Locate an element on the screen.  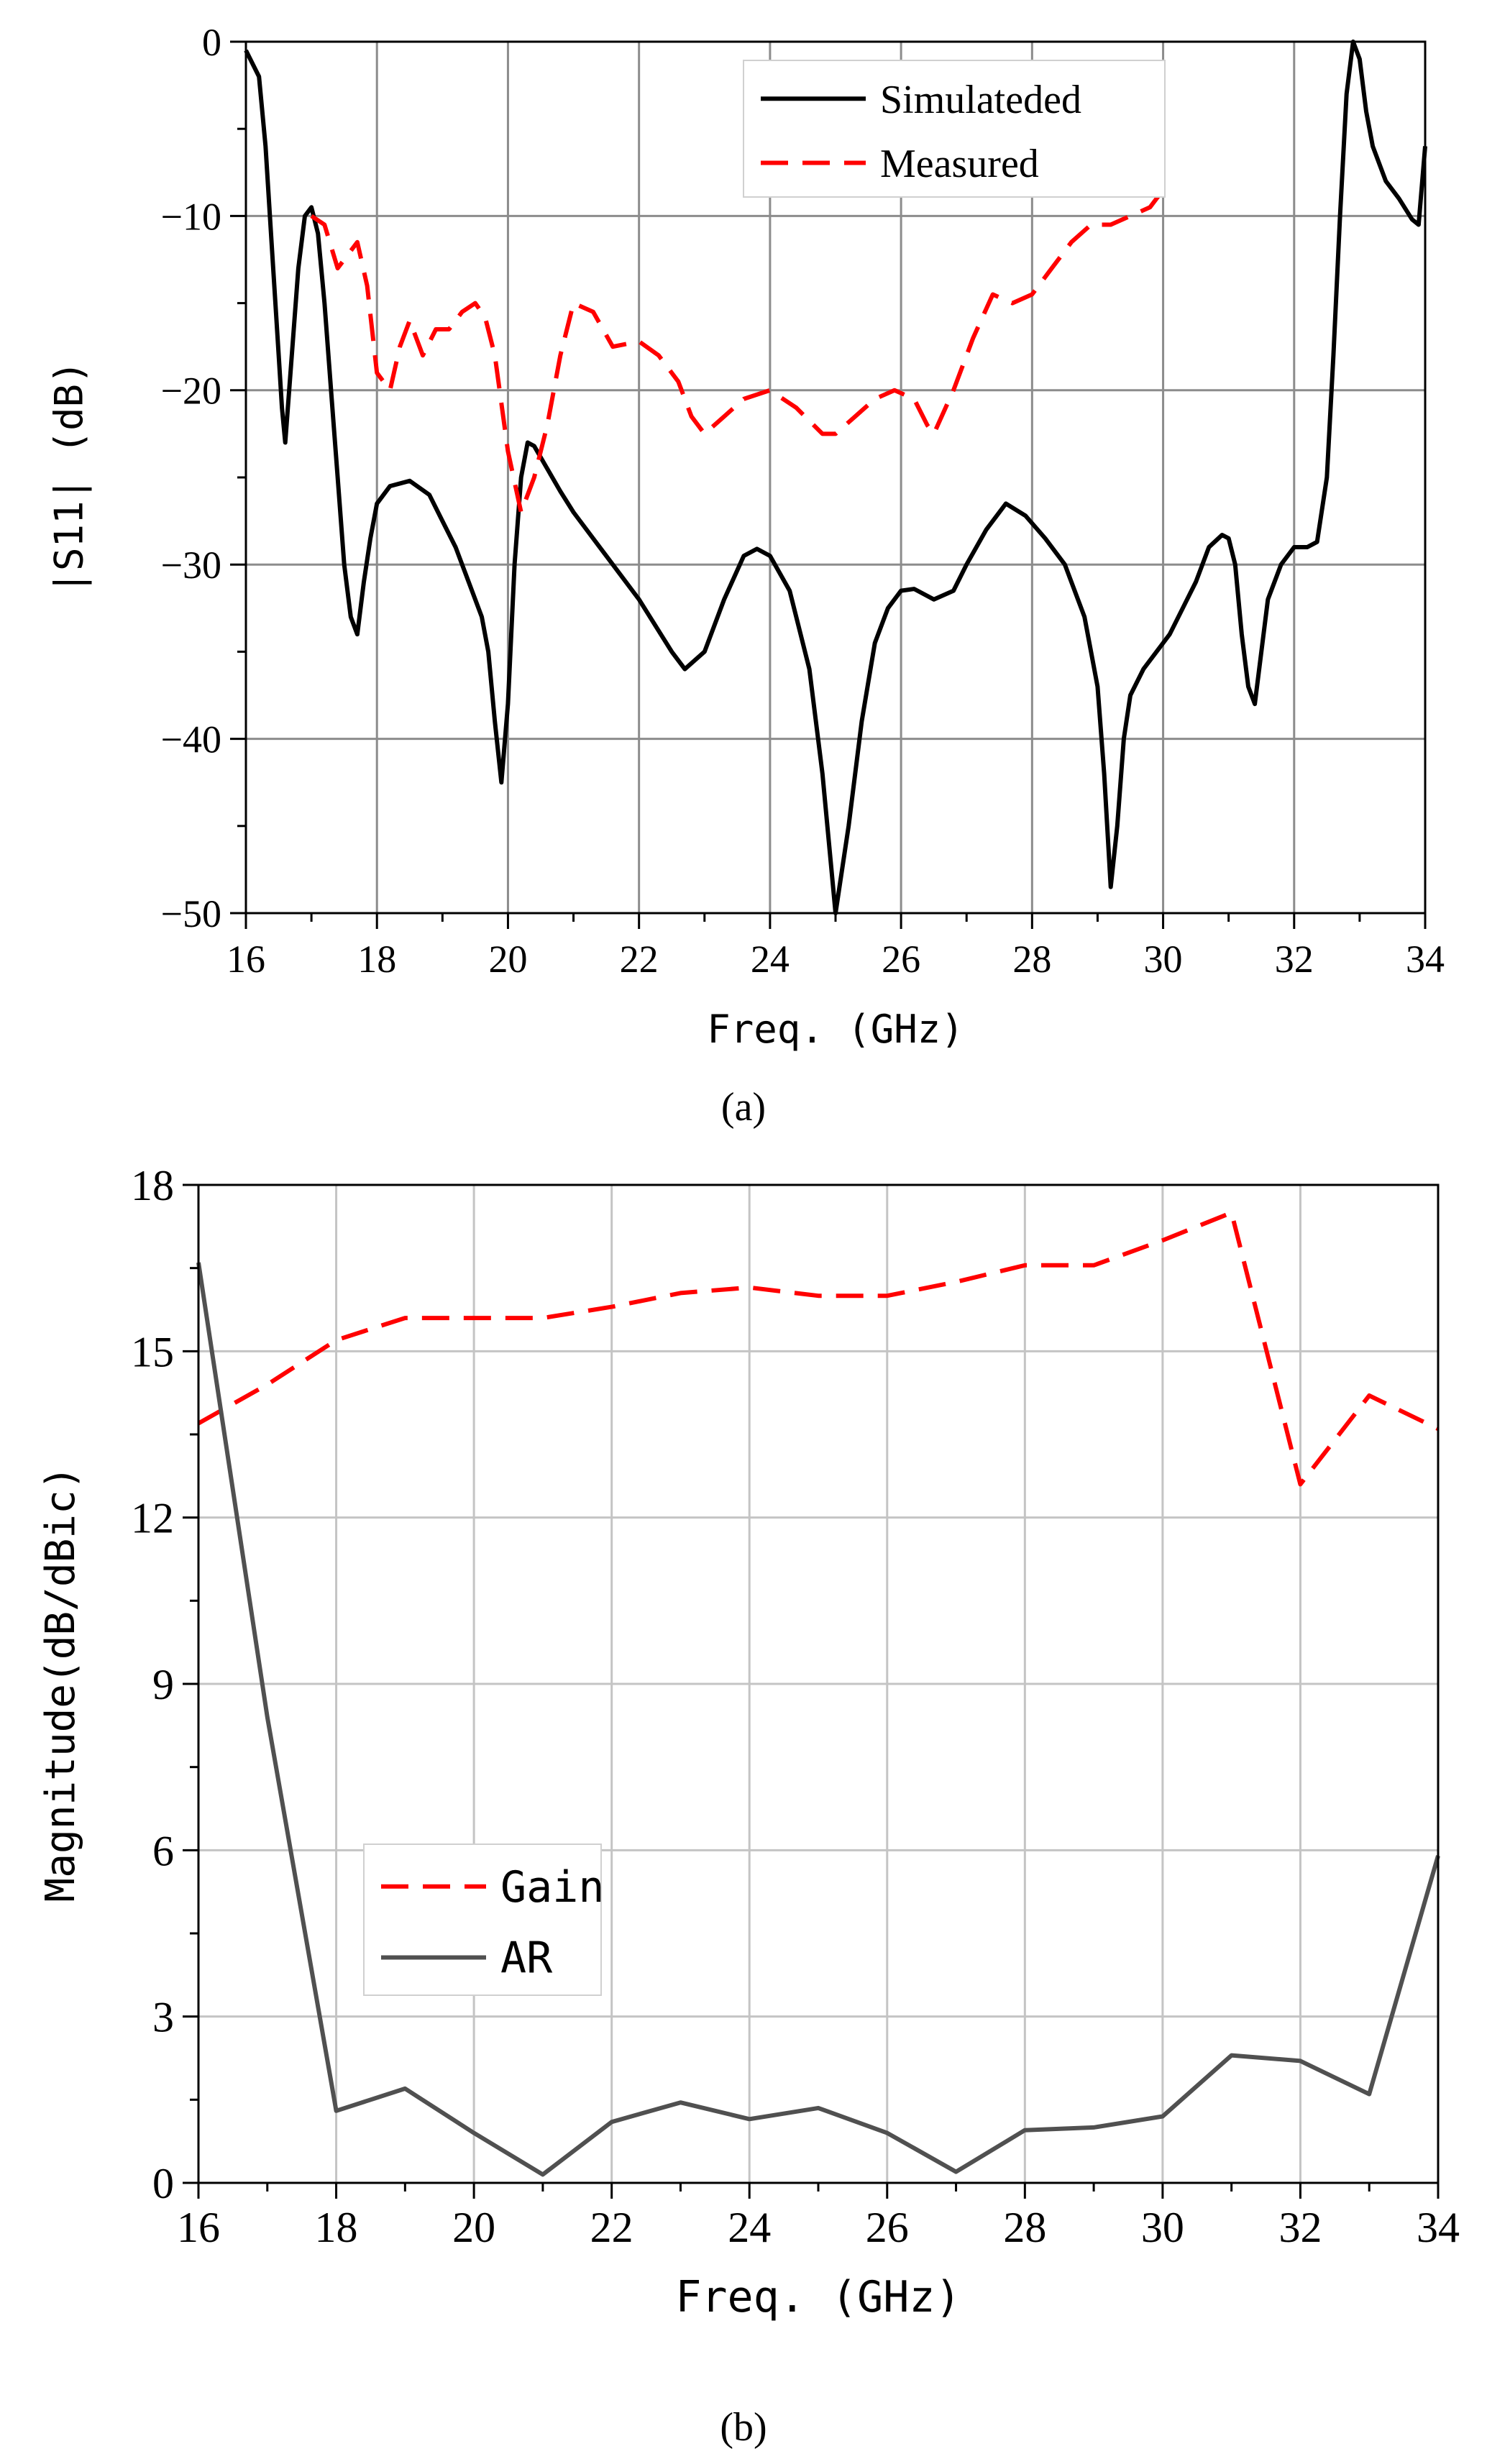
a-x-tick-label: 16 is located at coordinates (246, 959).